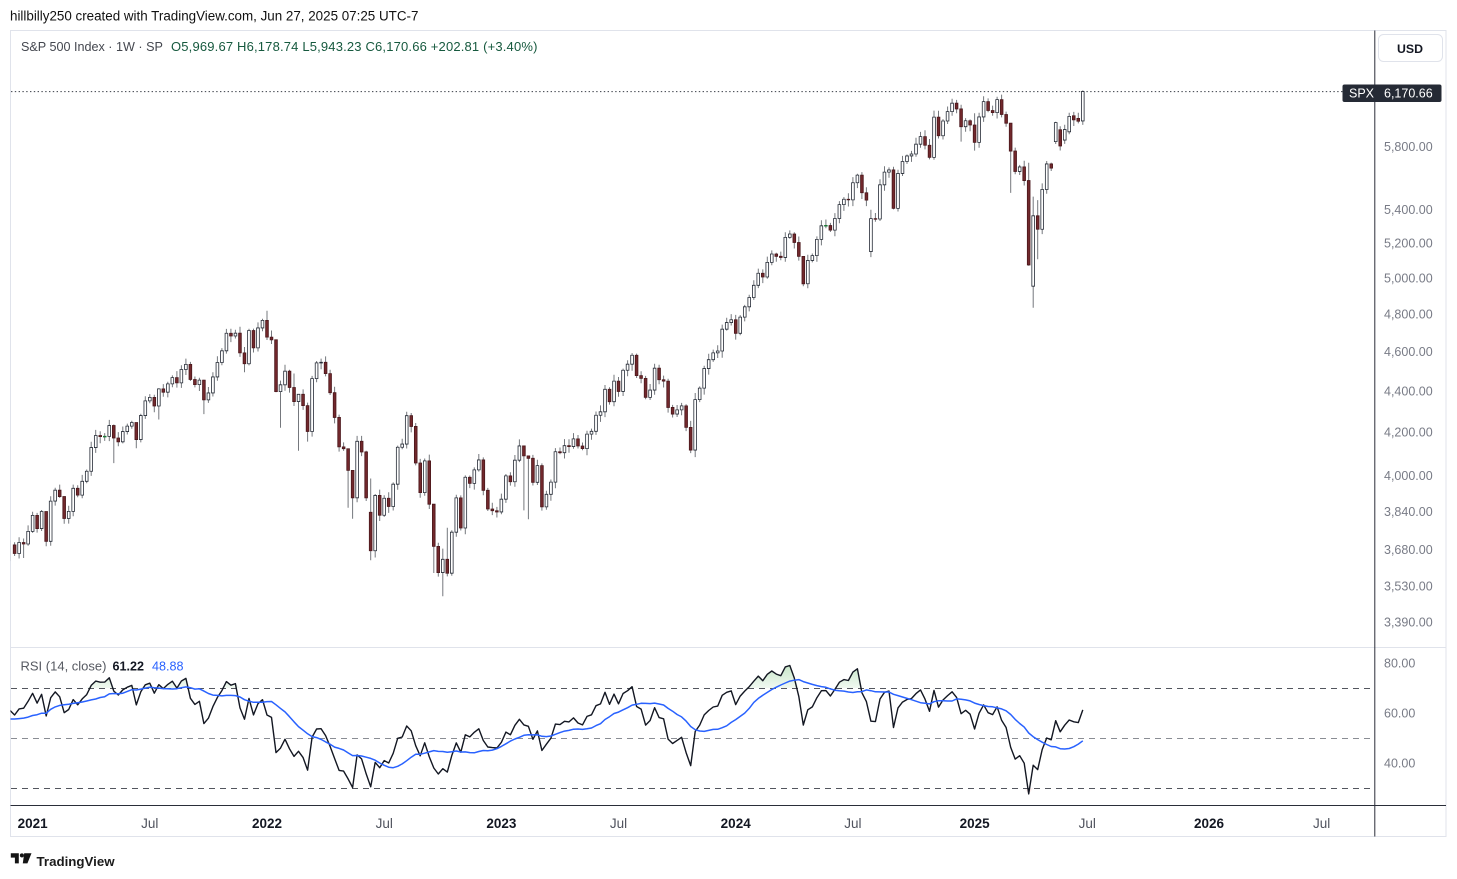 This screenshot has width=1457, height=879. Describe the element at coordinates (1408, 352) in the screenshot. I see `svg-text: 4,600.00` at that location.